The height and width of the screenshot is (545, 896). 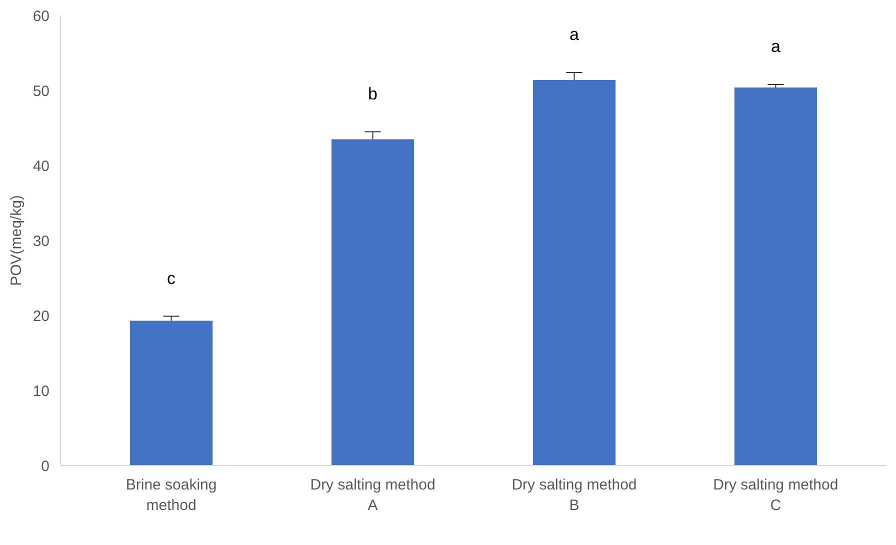 What do you see at coordinates (45, 466) in the screenshot?
I see `y-tick-label: 0` at bounding box center [45, 466].